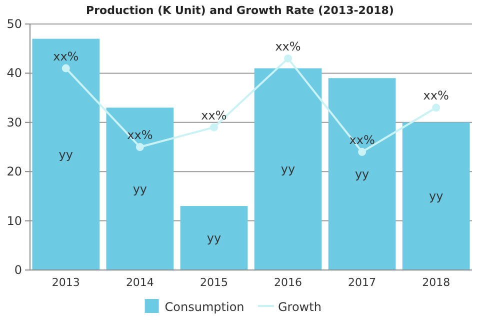 The image size is (480, 320). Describe the element at coordinates (204, 307) in the screenshot. I see `legend-label: Consumption` at that location.